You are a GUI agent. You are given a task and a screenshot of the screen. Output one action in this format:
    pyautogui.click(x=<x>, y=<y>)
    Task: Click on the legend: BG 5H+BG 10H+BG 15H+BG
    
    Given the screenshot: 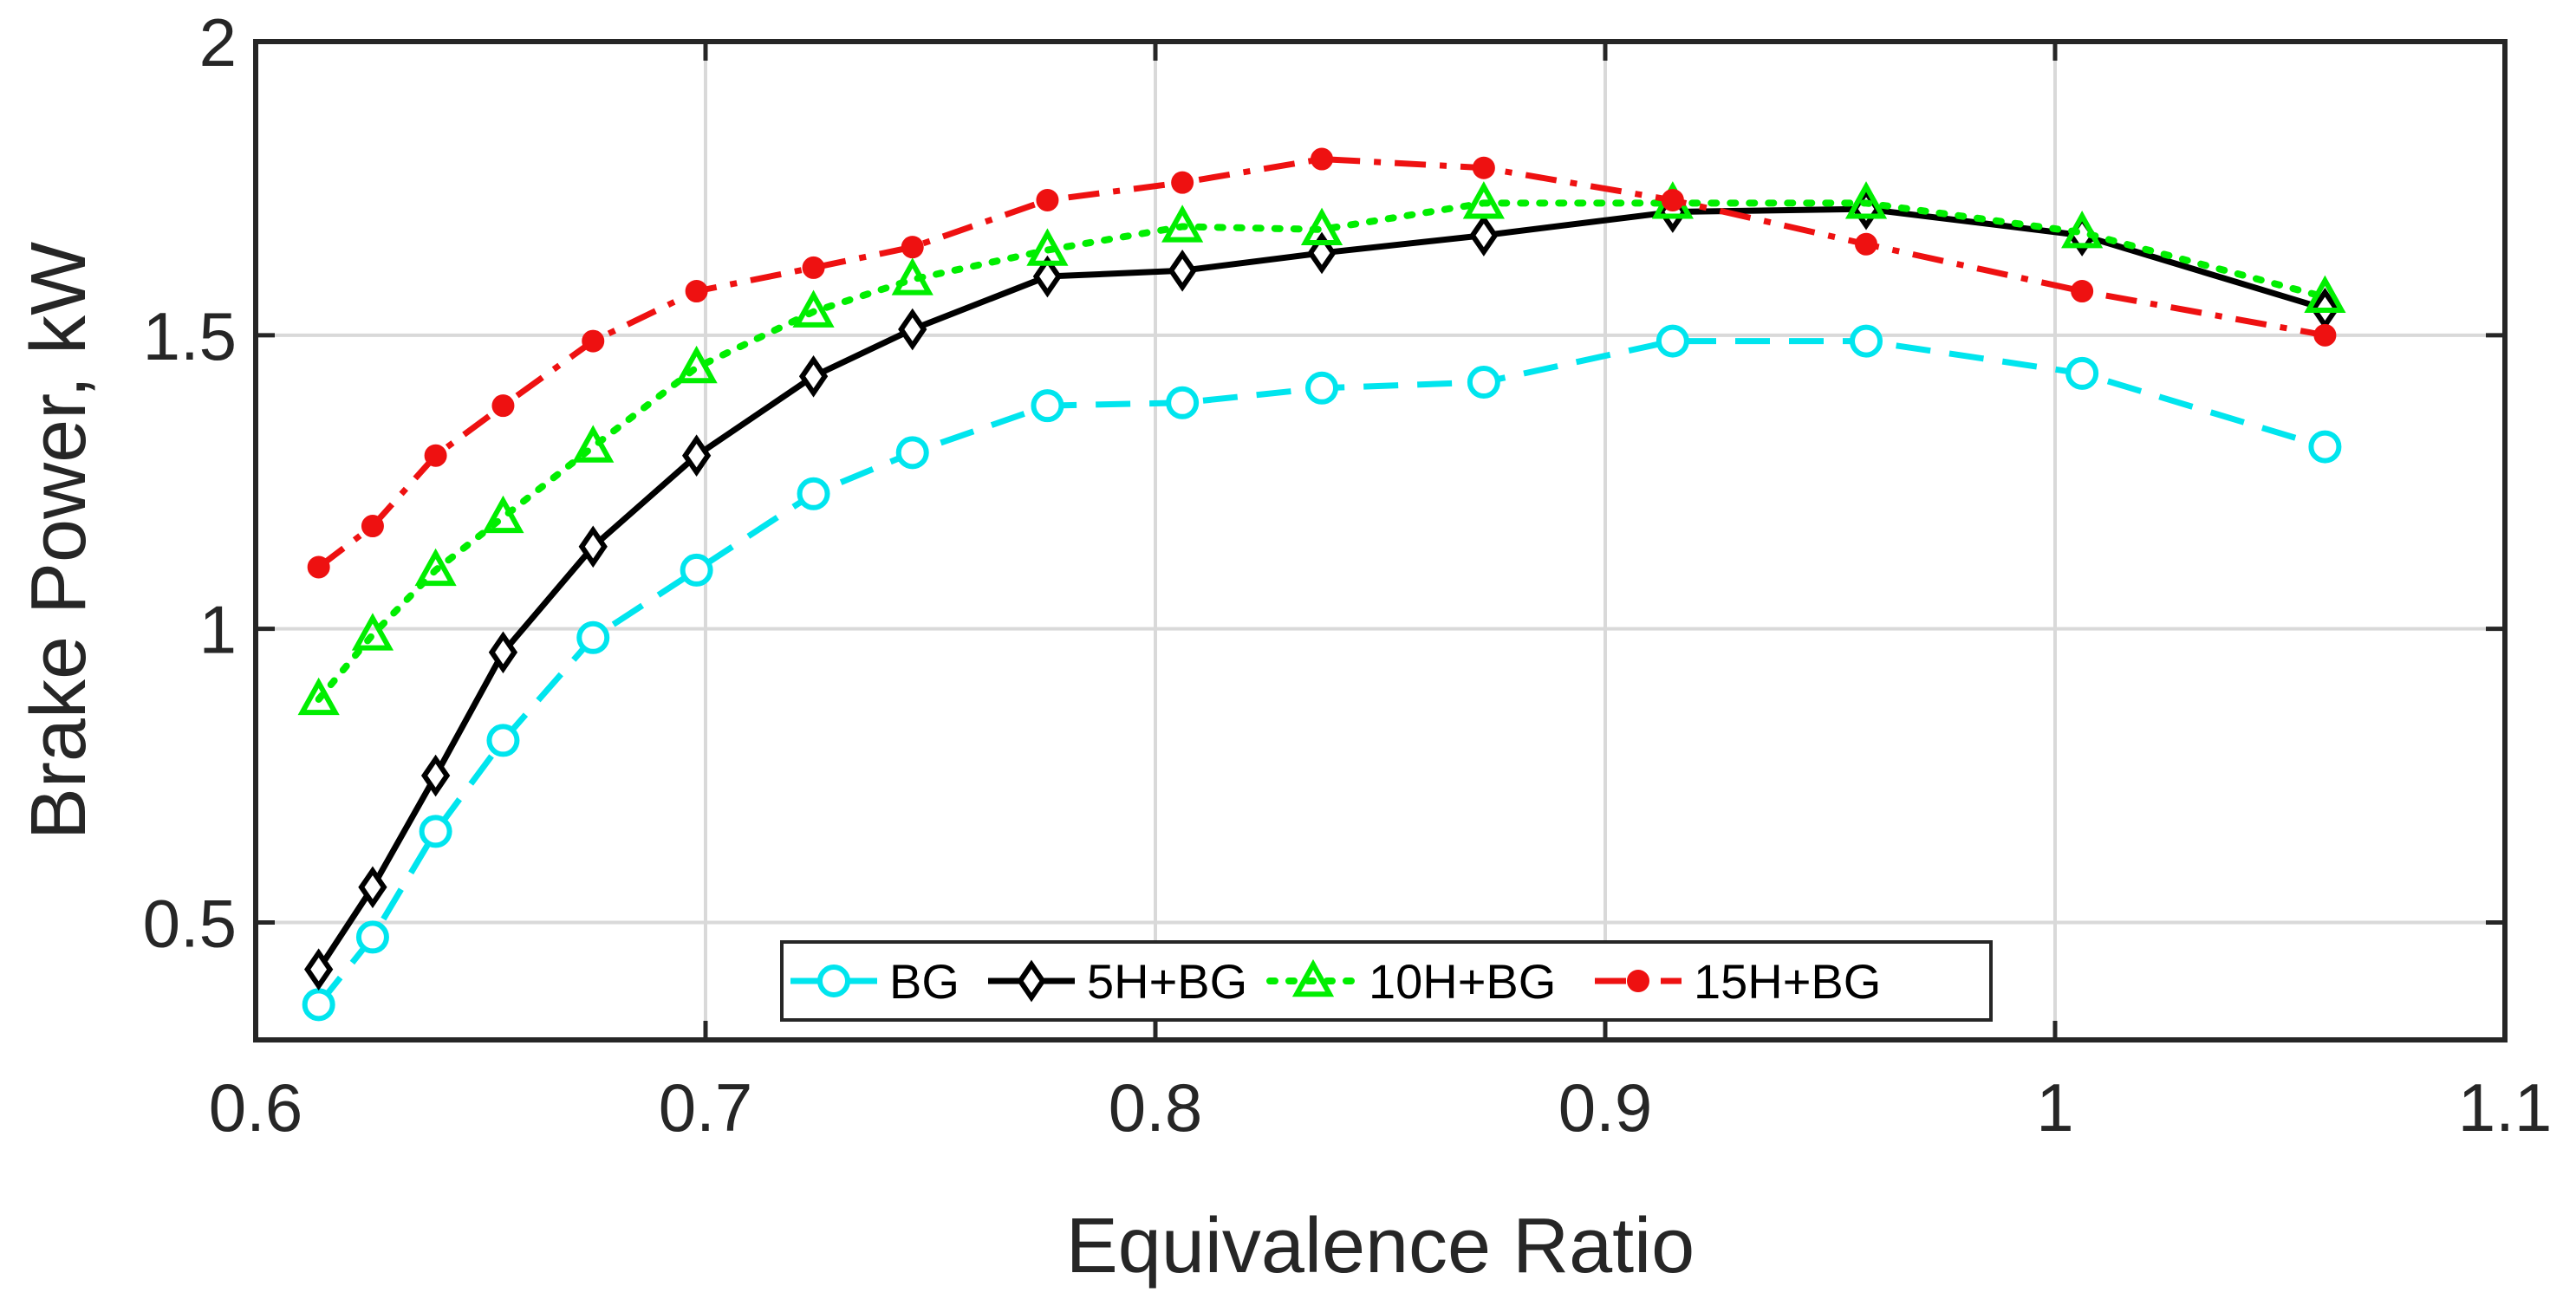 What is the action you would take?
    pyautogui.click(x=1386, y=981)
    